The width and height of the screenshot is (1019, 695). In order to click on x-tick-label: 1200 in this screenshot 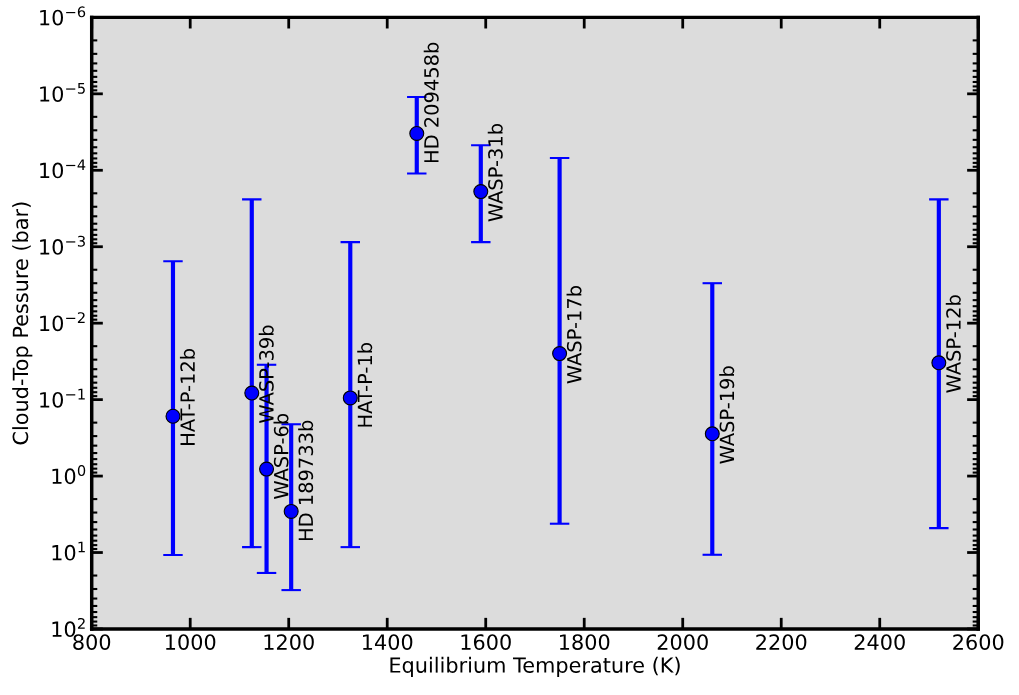, I will do `click(289, 642)`.